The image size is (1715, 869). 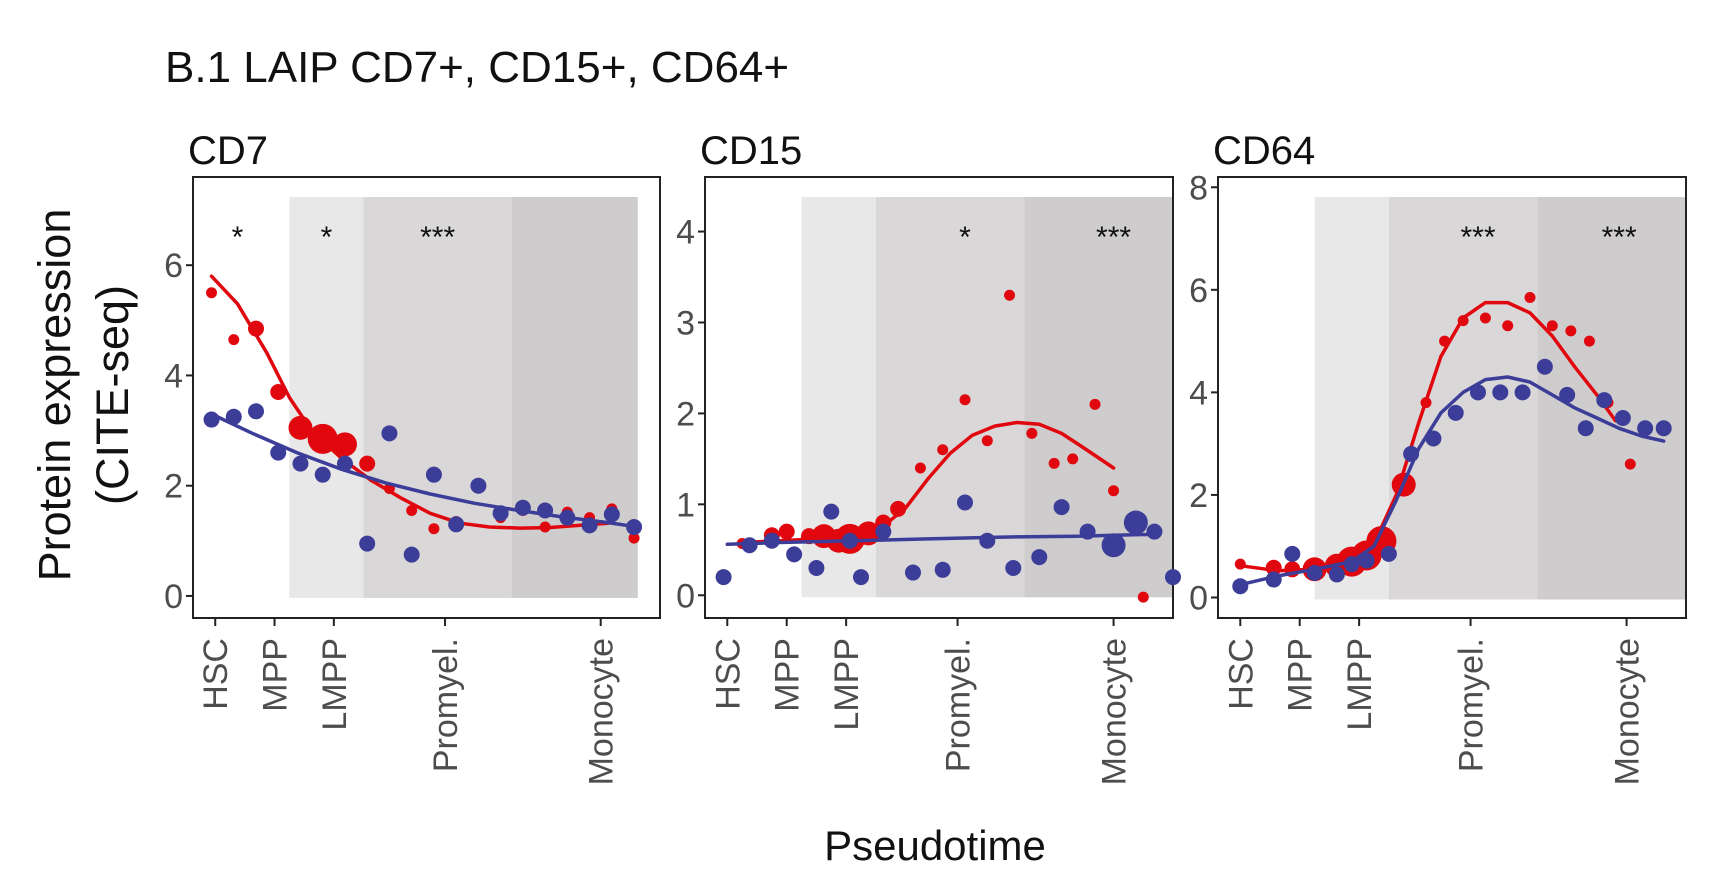 I want to click on y-tick-label: 1, so click(x=685, y=505).